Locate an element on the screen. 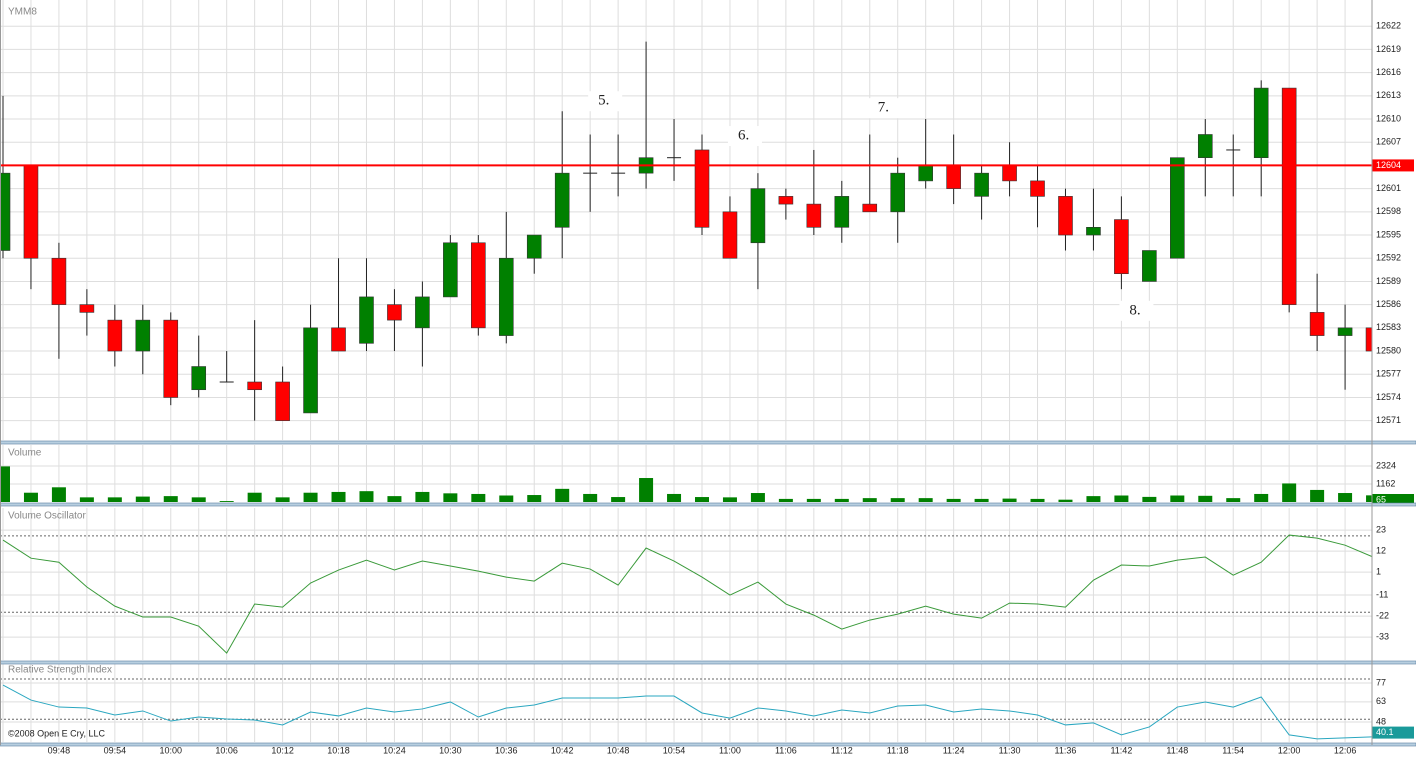 The image size is (1416, 772). panel-title: YMM8 is located at coordinates (22, 12).